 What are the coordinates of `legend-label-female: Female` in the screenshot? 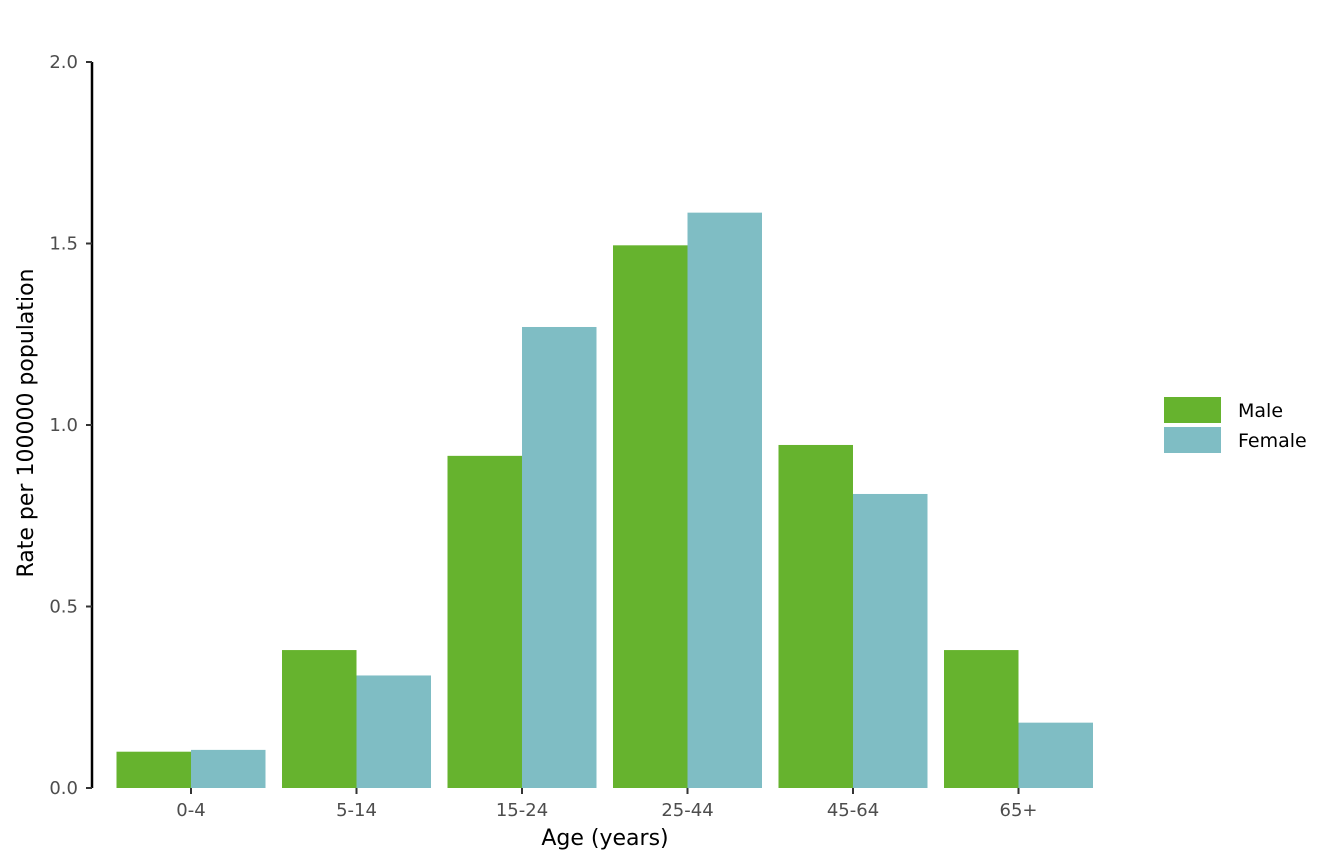 It's located at (1272, 441).